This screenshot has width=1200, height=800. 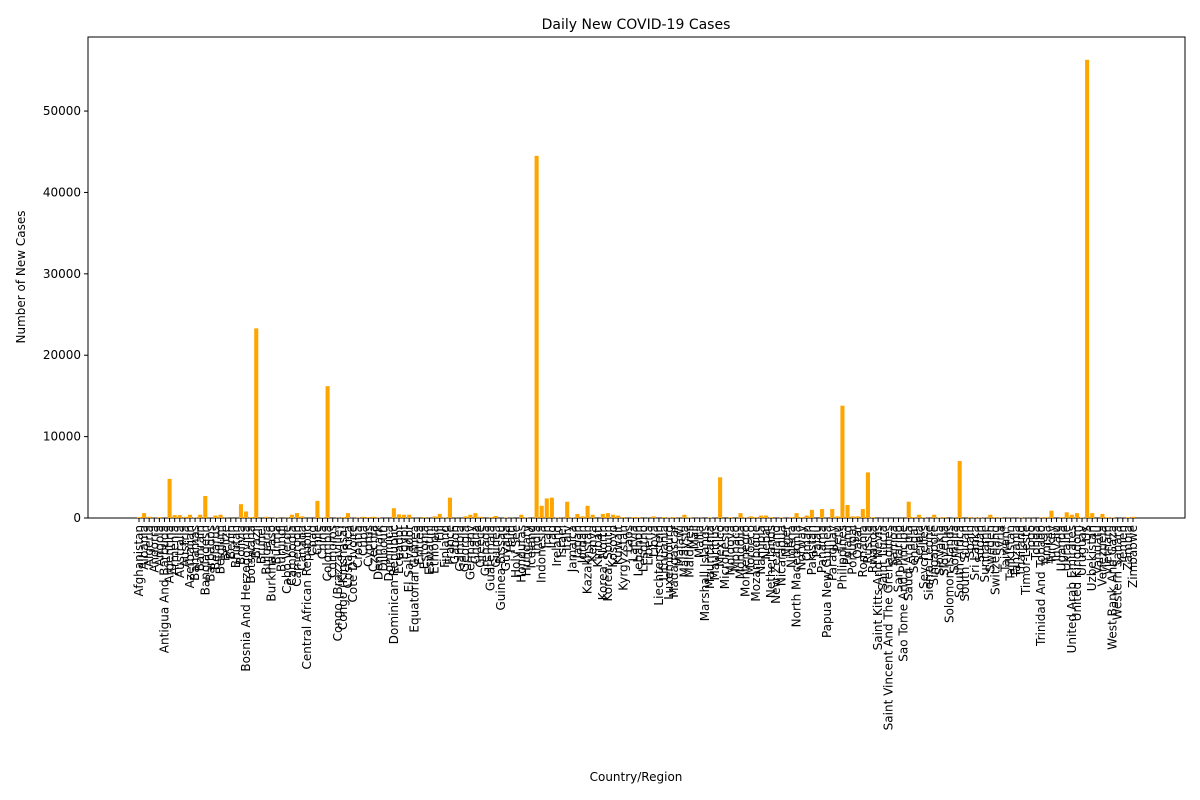 What do you see at coordinates (567, 538) in the screenshot?
I see `x-tick-label: Italy` at bounding box center [567, 538].